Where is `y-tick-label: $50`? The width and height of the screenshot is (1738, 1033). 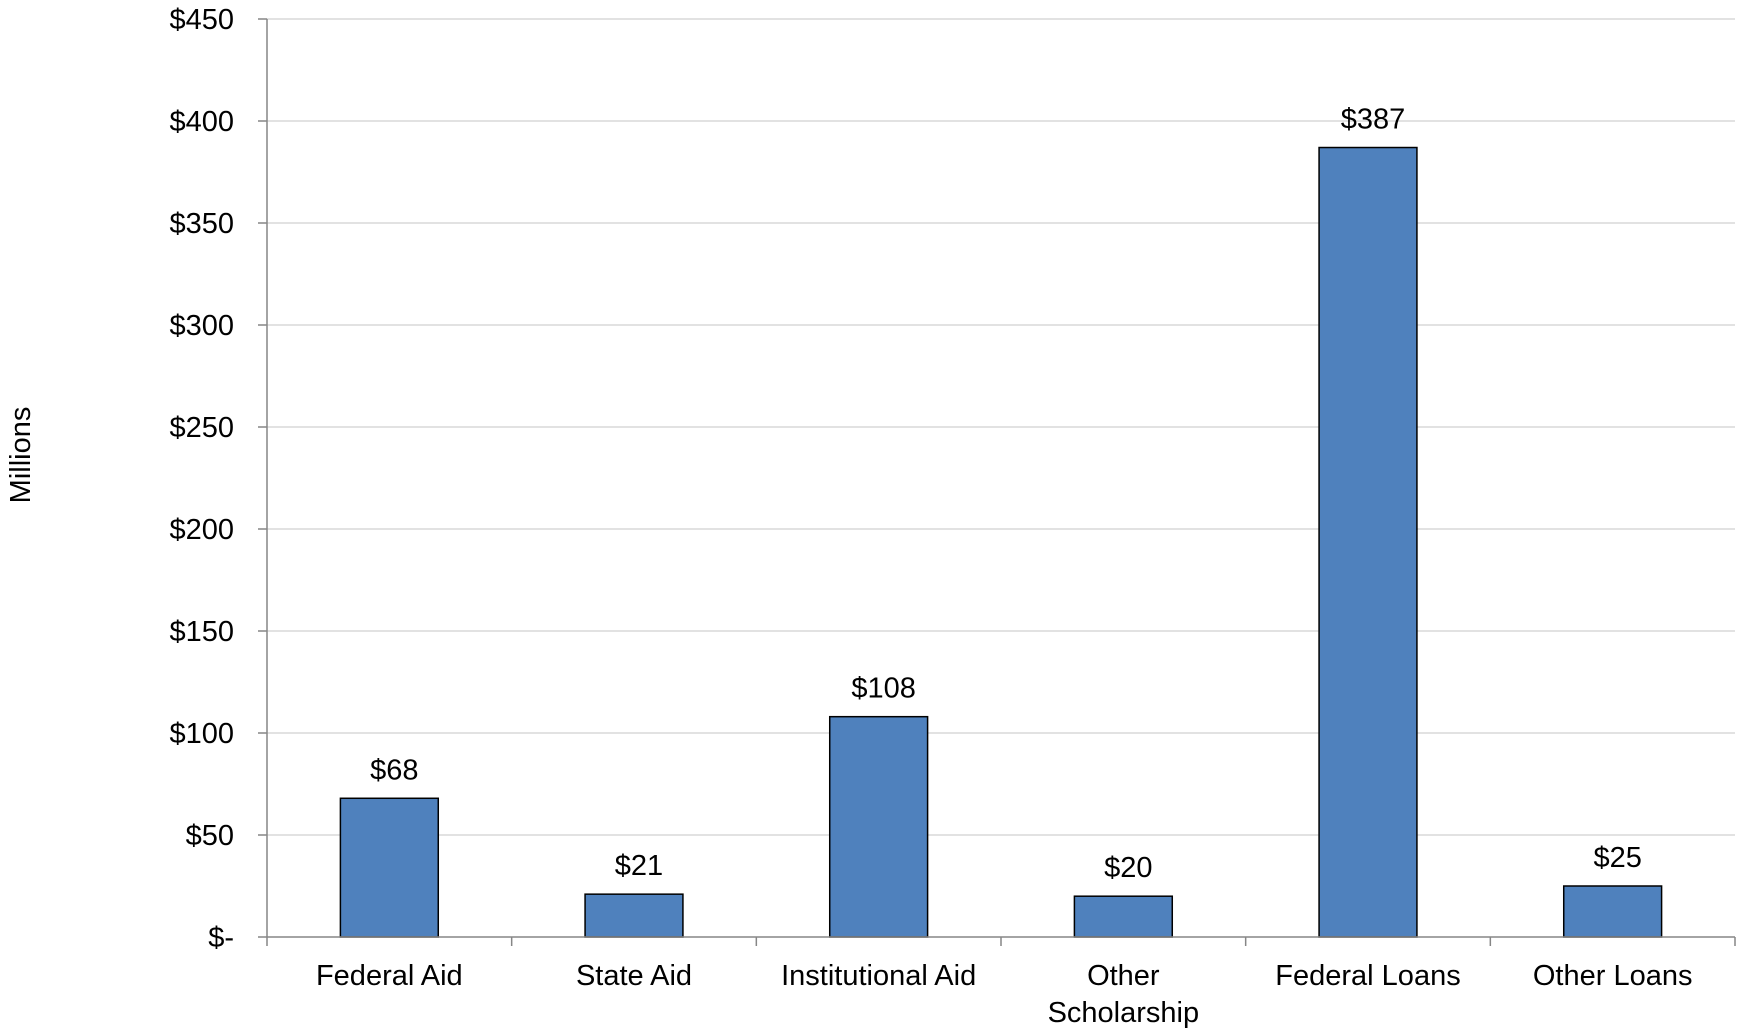 y-tick-label: $50 is located at coordinates (210, 836).